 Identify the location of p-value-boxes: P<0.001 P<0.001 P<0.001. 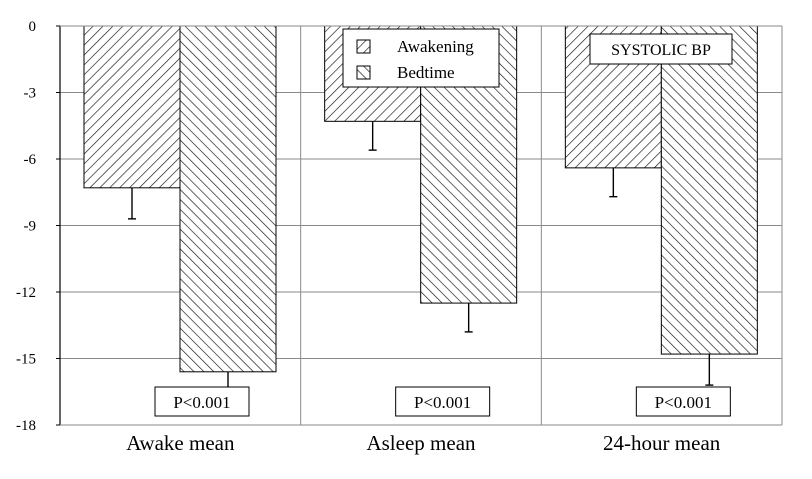
(442, 401).